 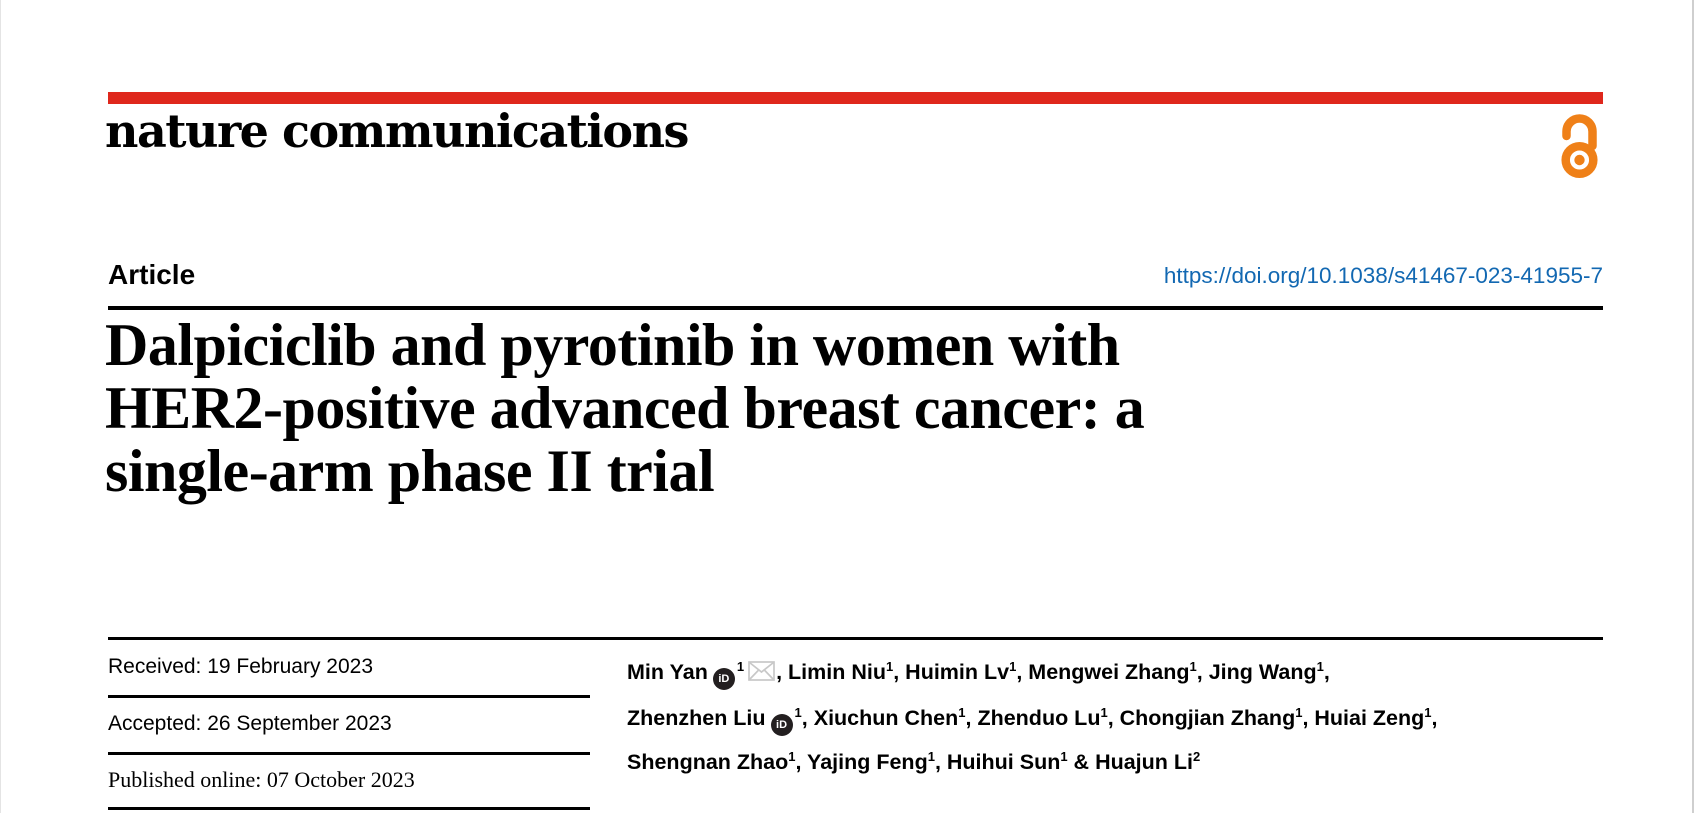 I want to click on received-date: Received: 19 February 2023, so click(x=240, y=666).